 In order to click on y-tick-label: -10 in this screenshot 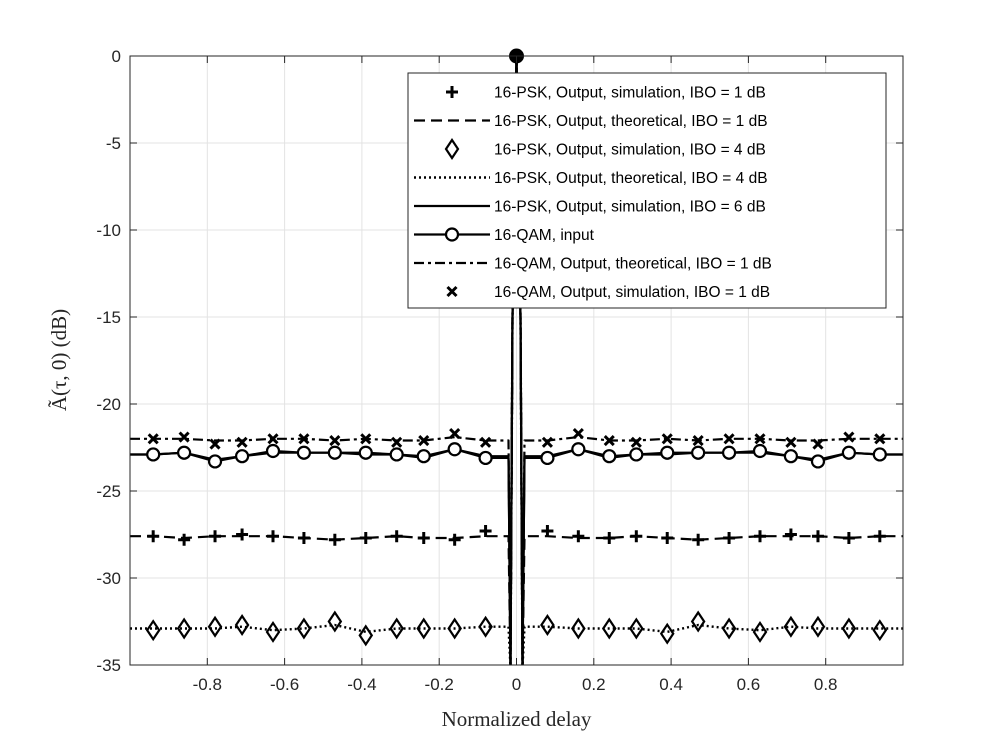, I will do `click(108, 230)`.